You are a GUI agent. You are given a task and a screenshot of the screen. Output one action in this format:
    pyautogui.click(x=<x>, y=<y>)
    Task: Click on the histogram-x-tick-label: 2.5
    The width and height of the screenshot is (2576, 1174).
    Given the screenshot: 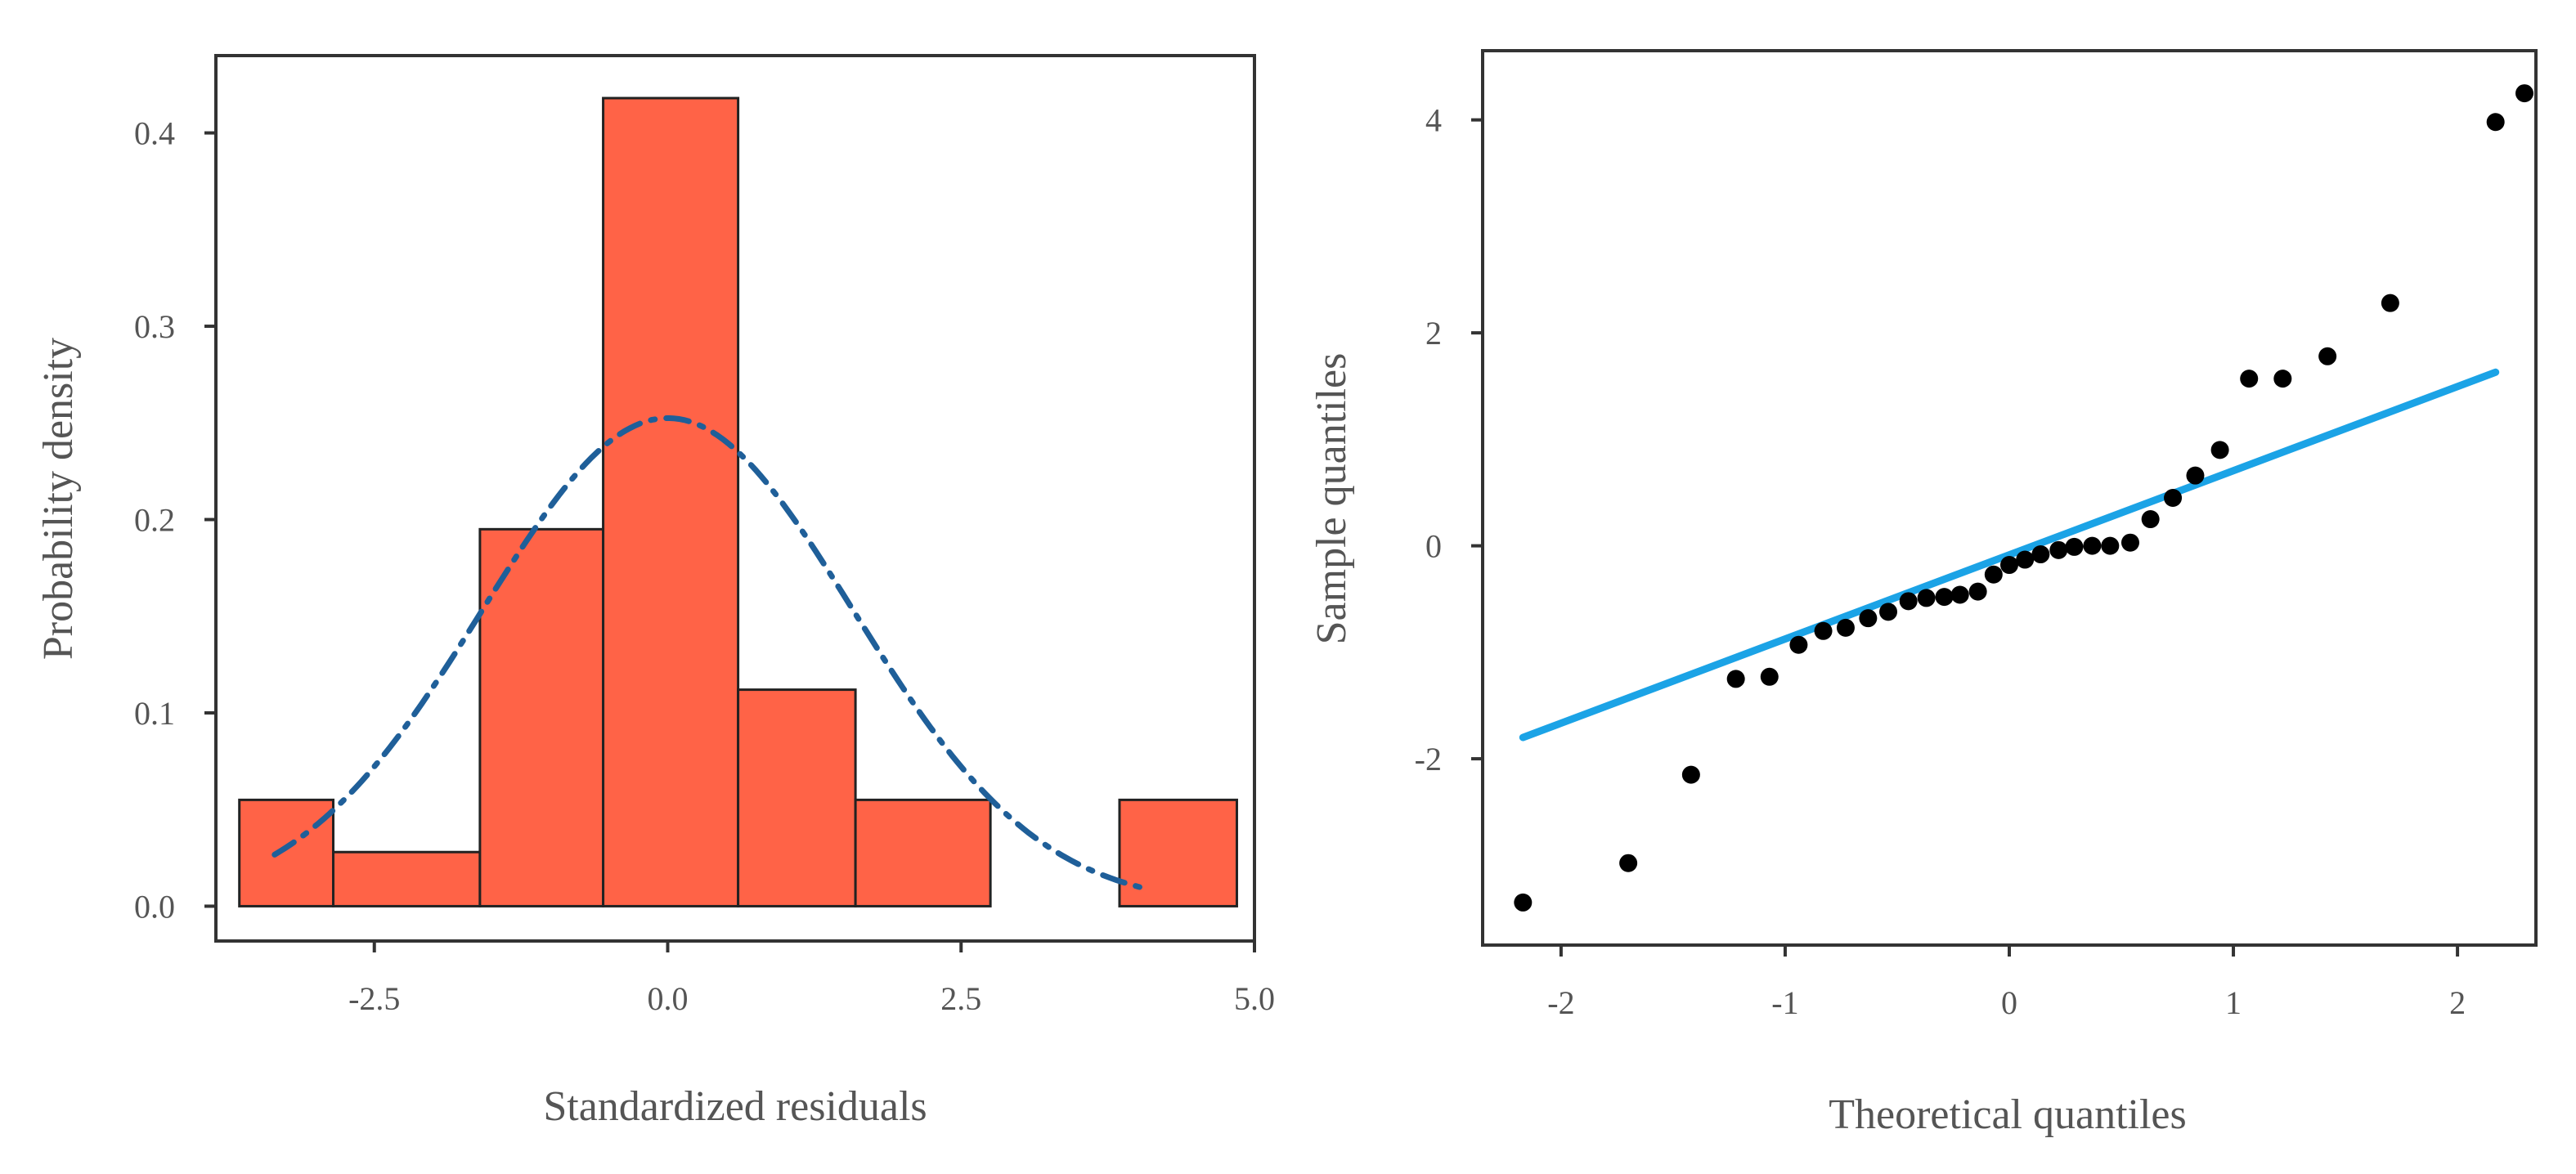 What is the action you would take?
    pyautogui.click(x=960, y=998)
    